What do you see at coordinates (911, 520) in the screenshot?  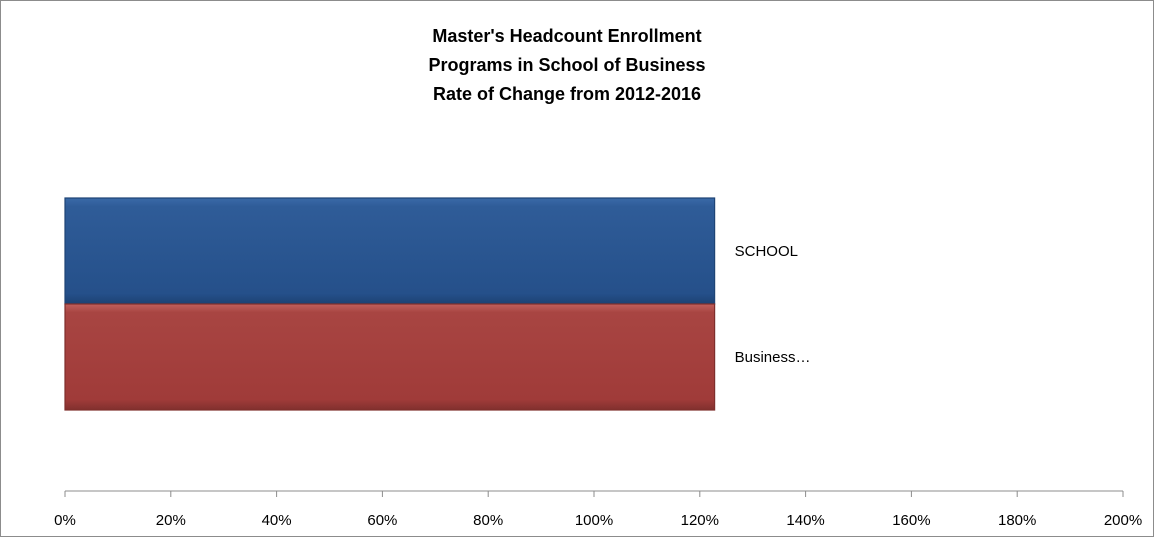 I see `x-tick-label-8: 160%` at bounding box center [911, 520].